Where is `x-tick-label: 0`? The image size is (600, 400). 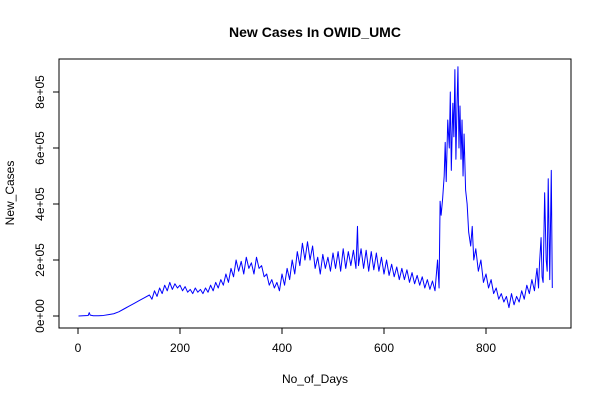
x-tick-label: 0 is located at coordinates (78, 348).